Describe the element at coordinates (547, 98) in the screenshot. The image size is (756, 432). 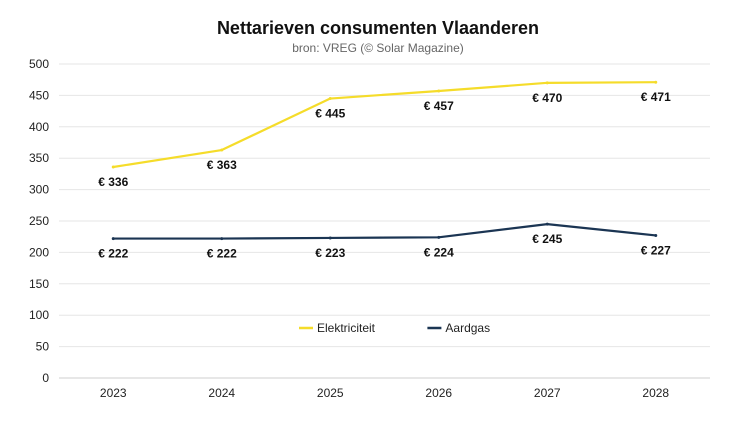
I see `data-label: € 470` at that location.